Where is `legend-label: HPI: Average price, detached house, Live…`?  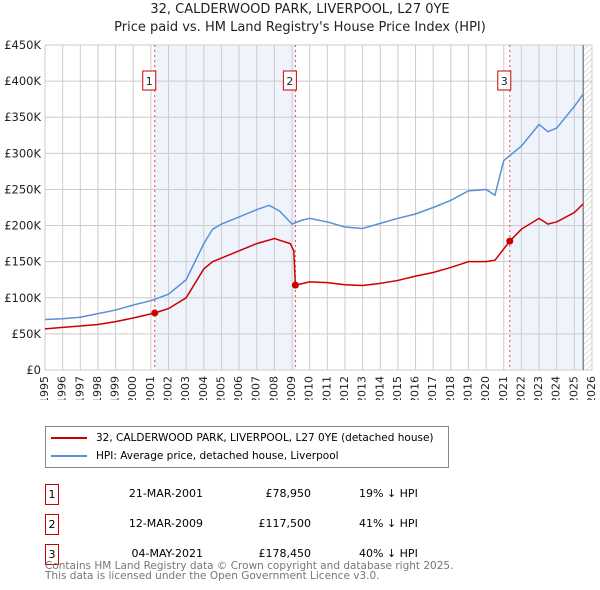
legend-label: HPI: Average price, detached house, Live… is located at coordinates (217, 456).